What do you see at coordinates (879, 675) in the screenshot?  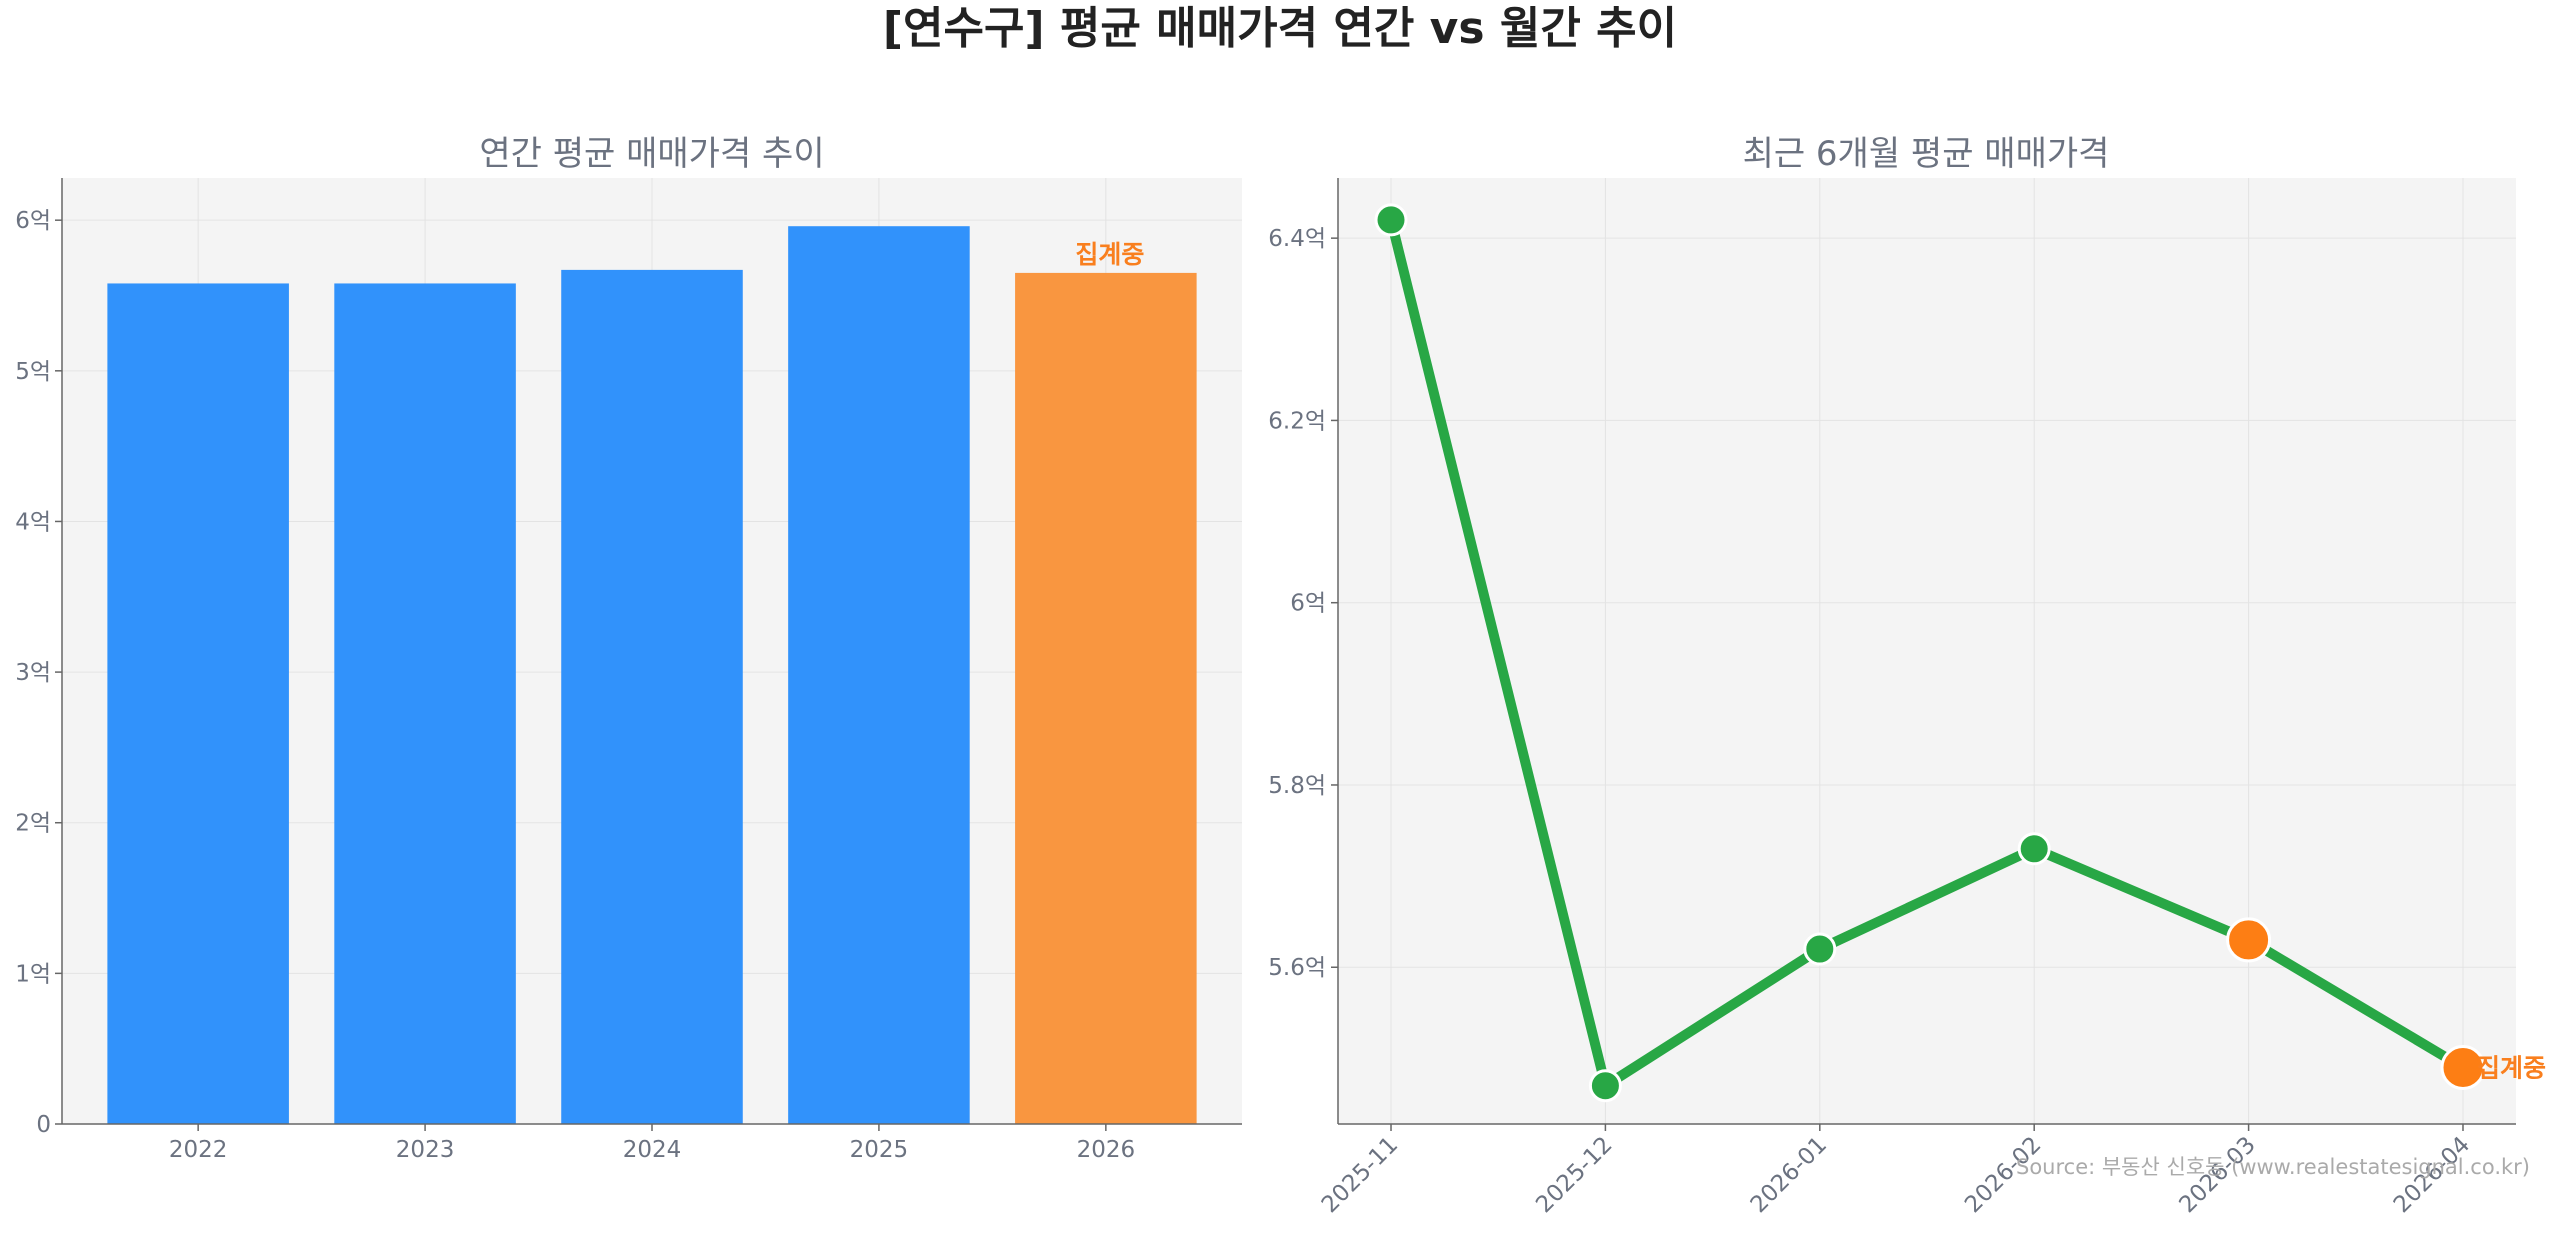 I see `annual-bar-2025` at bounding box center [879, 675].